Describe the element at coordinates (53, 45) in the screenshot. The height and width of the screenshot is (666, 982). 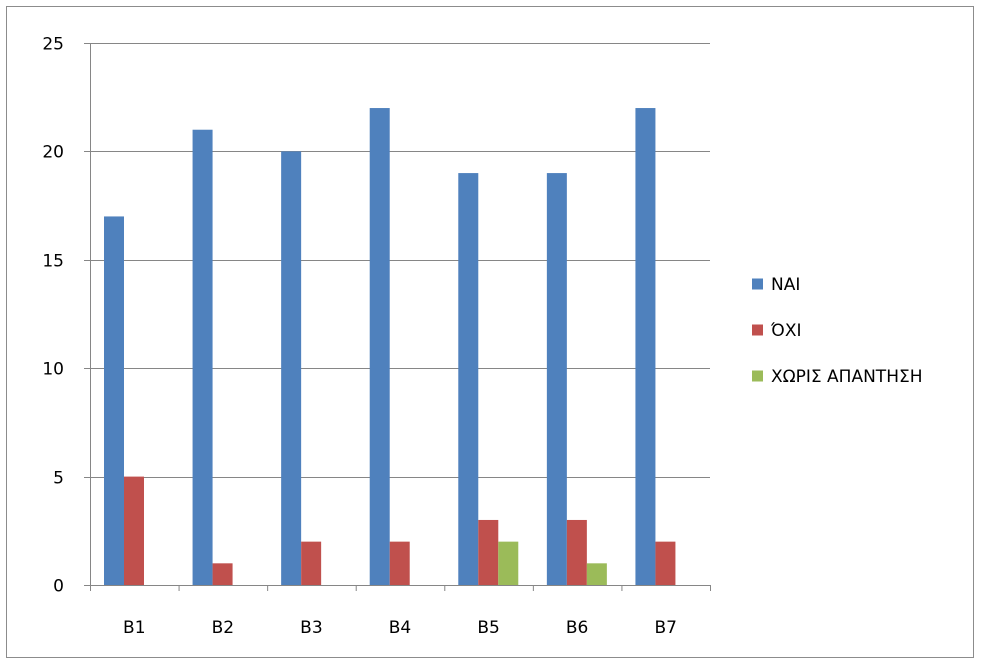
I see `y-tick-label: 25` at that location.